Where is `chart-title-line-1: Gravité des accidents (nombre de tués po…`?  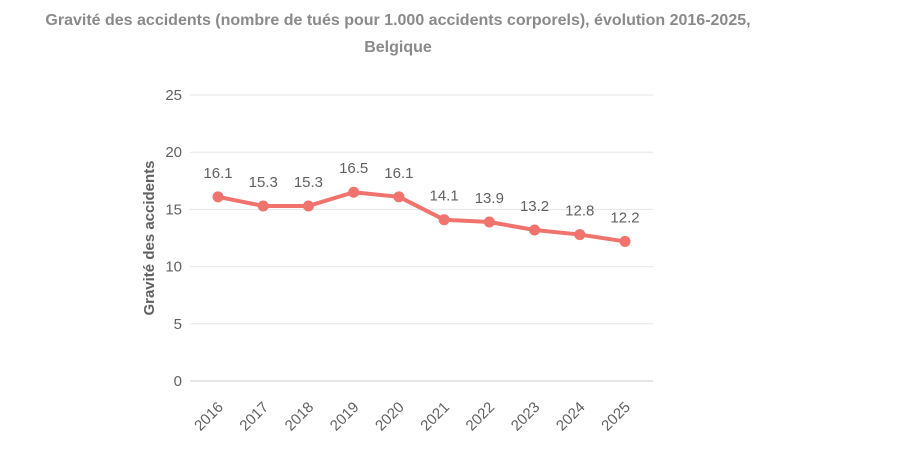 chart-title-line-1: Gravité des accidents (nombre de tués po… is located at coordinates (398, 20).